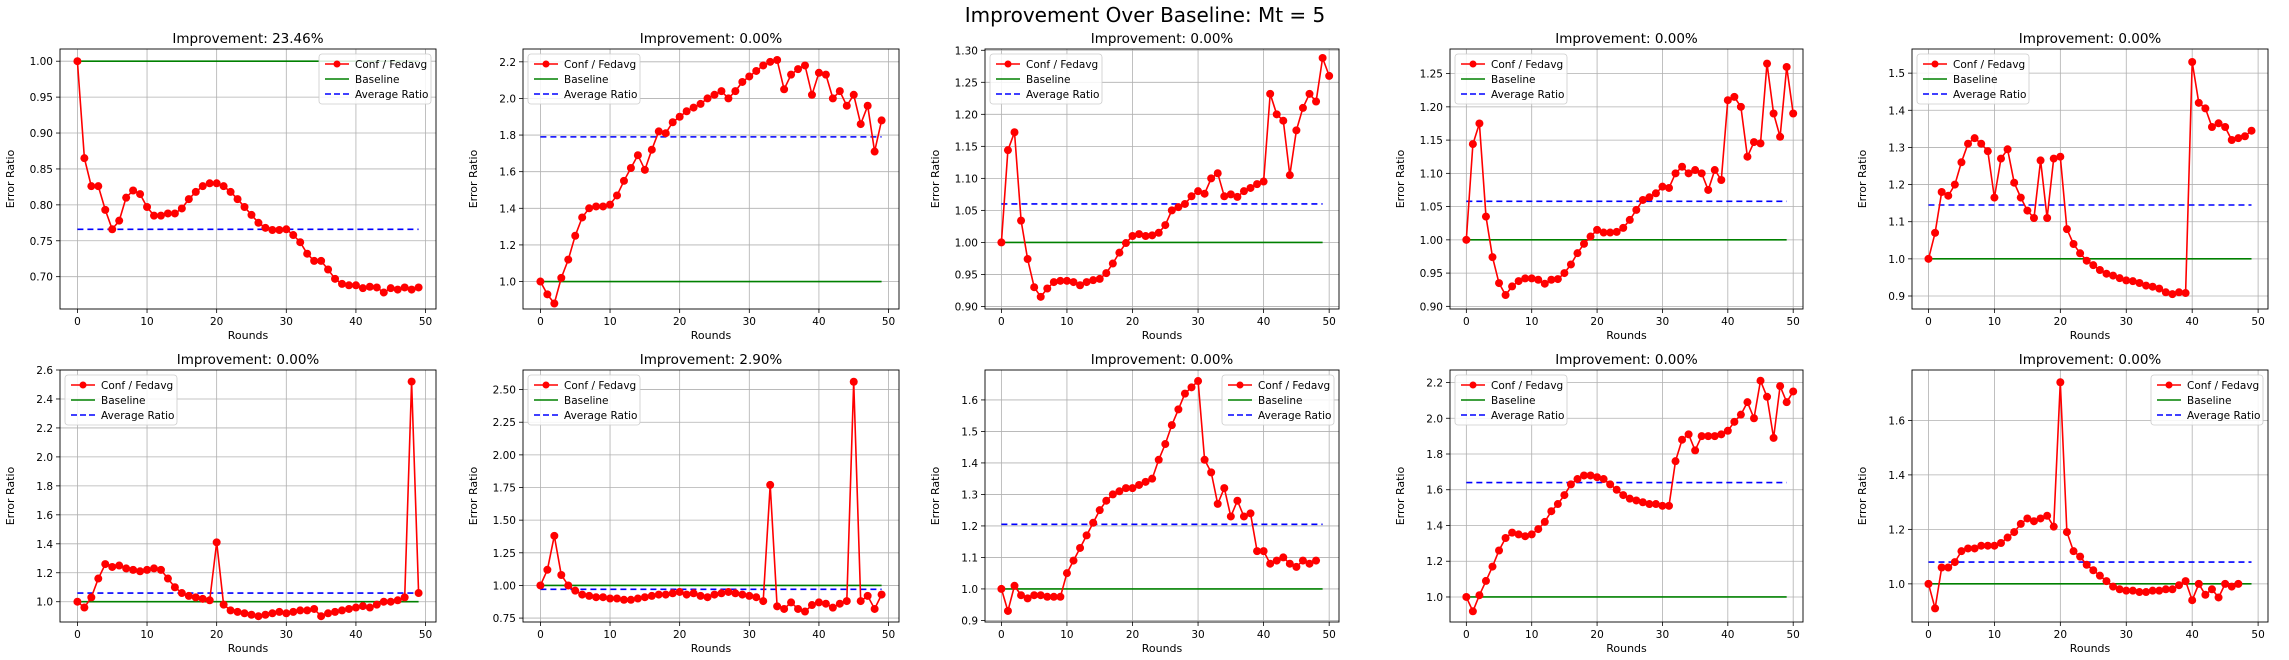  I want to click on y-tick-label: 1.2, so click(507, 246).